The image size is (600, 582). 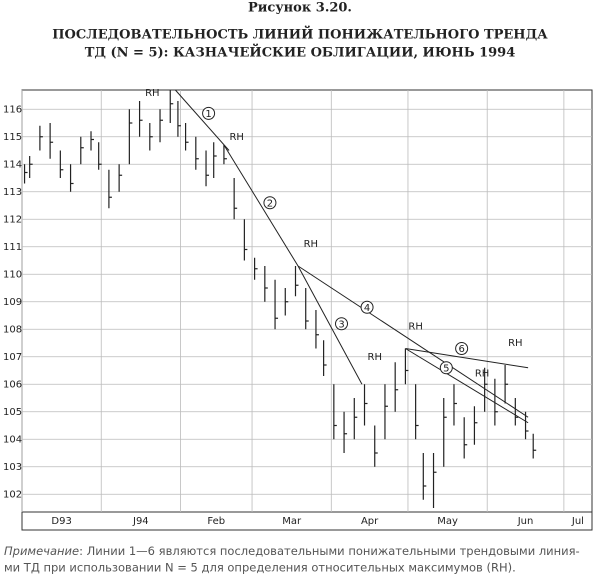 I want to click on x-tick-label: Jun, so click(x=525, y=521).